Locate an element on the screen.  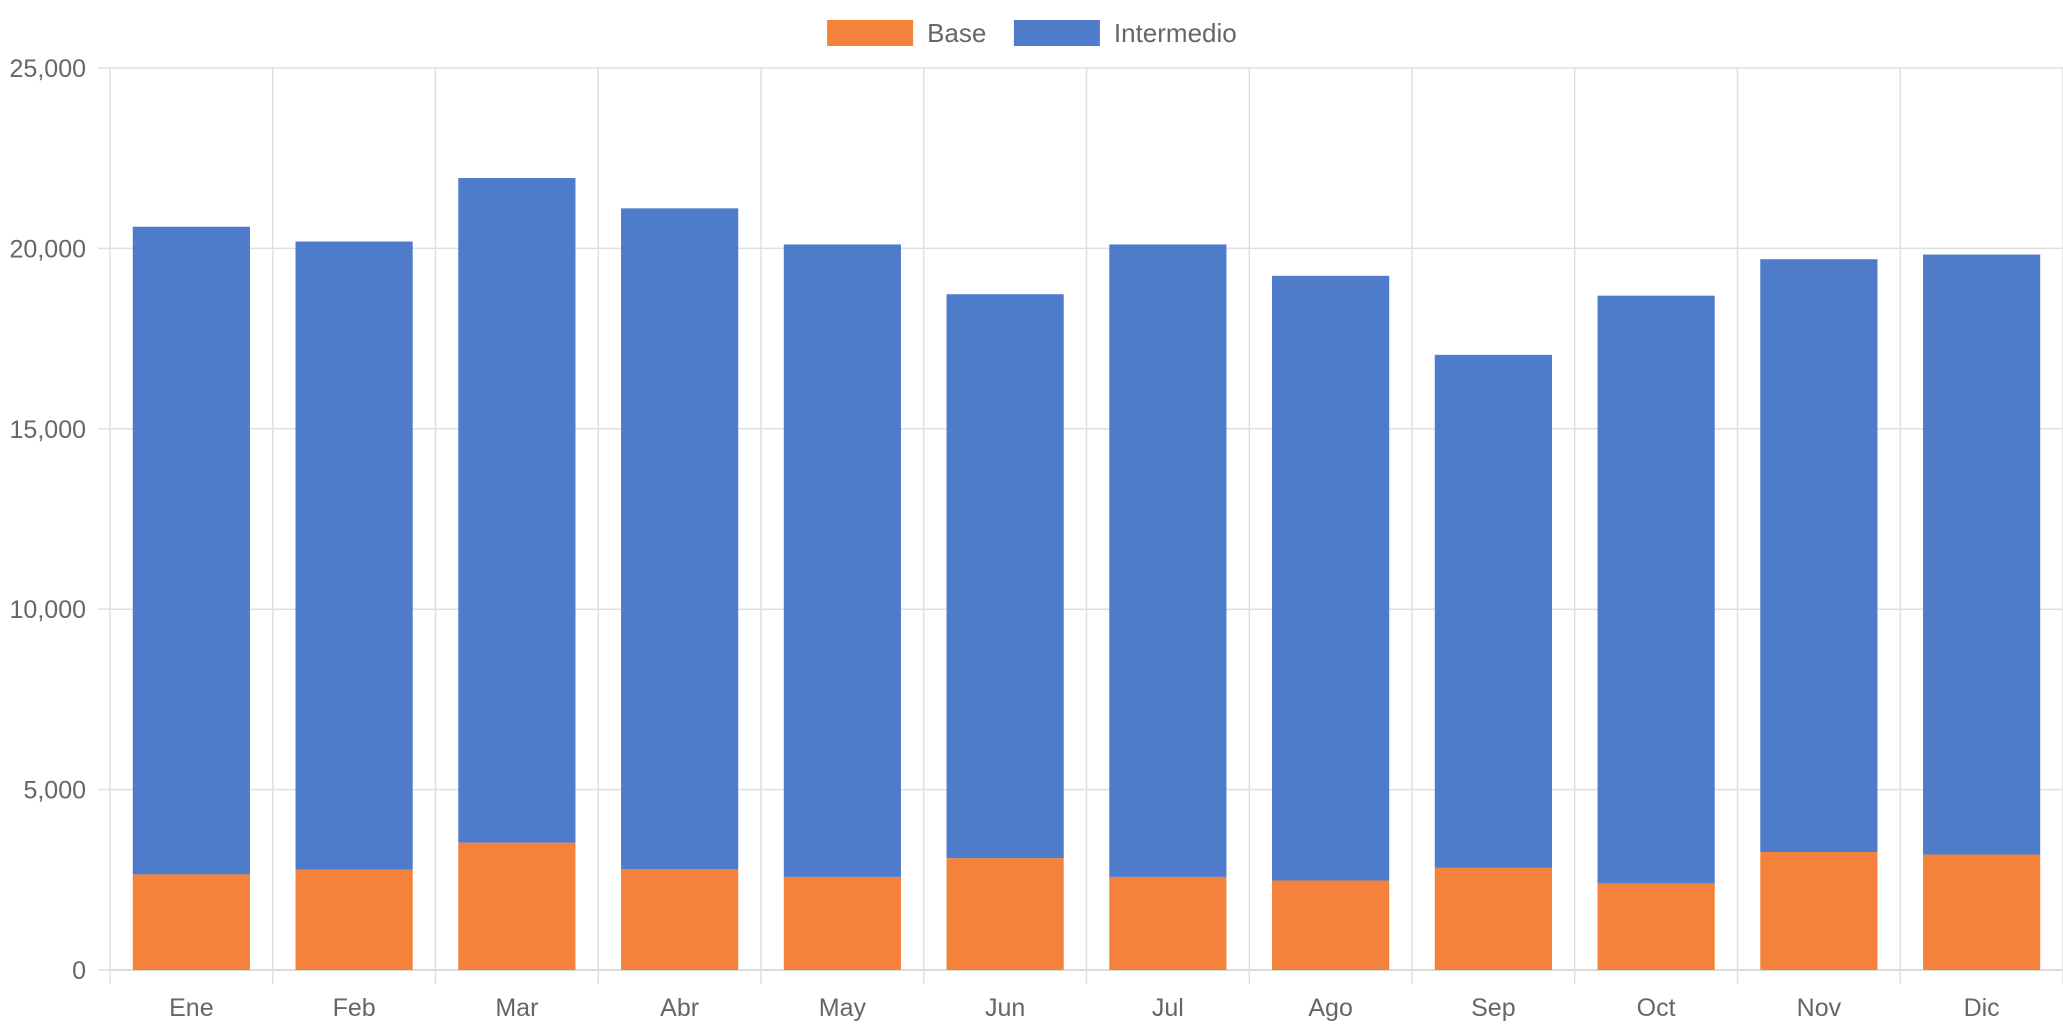
legend: Base Intermedio is located at coordinates (1032, 33).